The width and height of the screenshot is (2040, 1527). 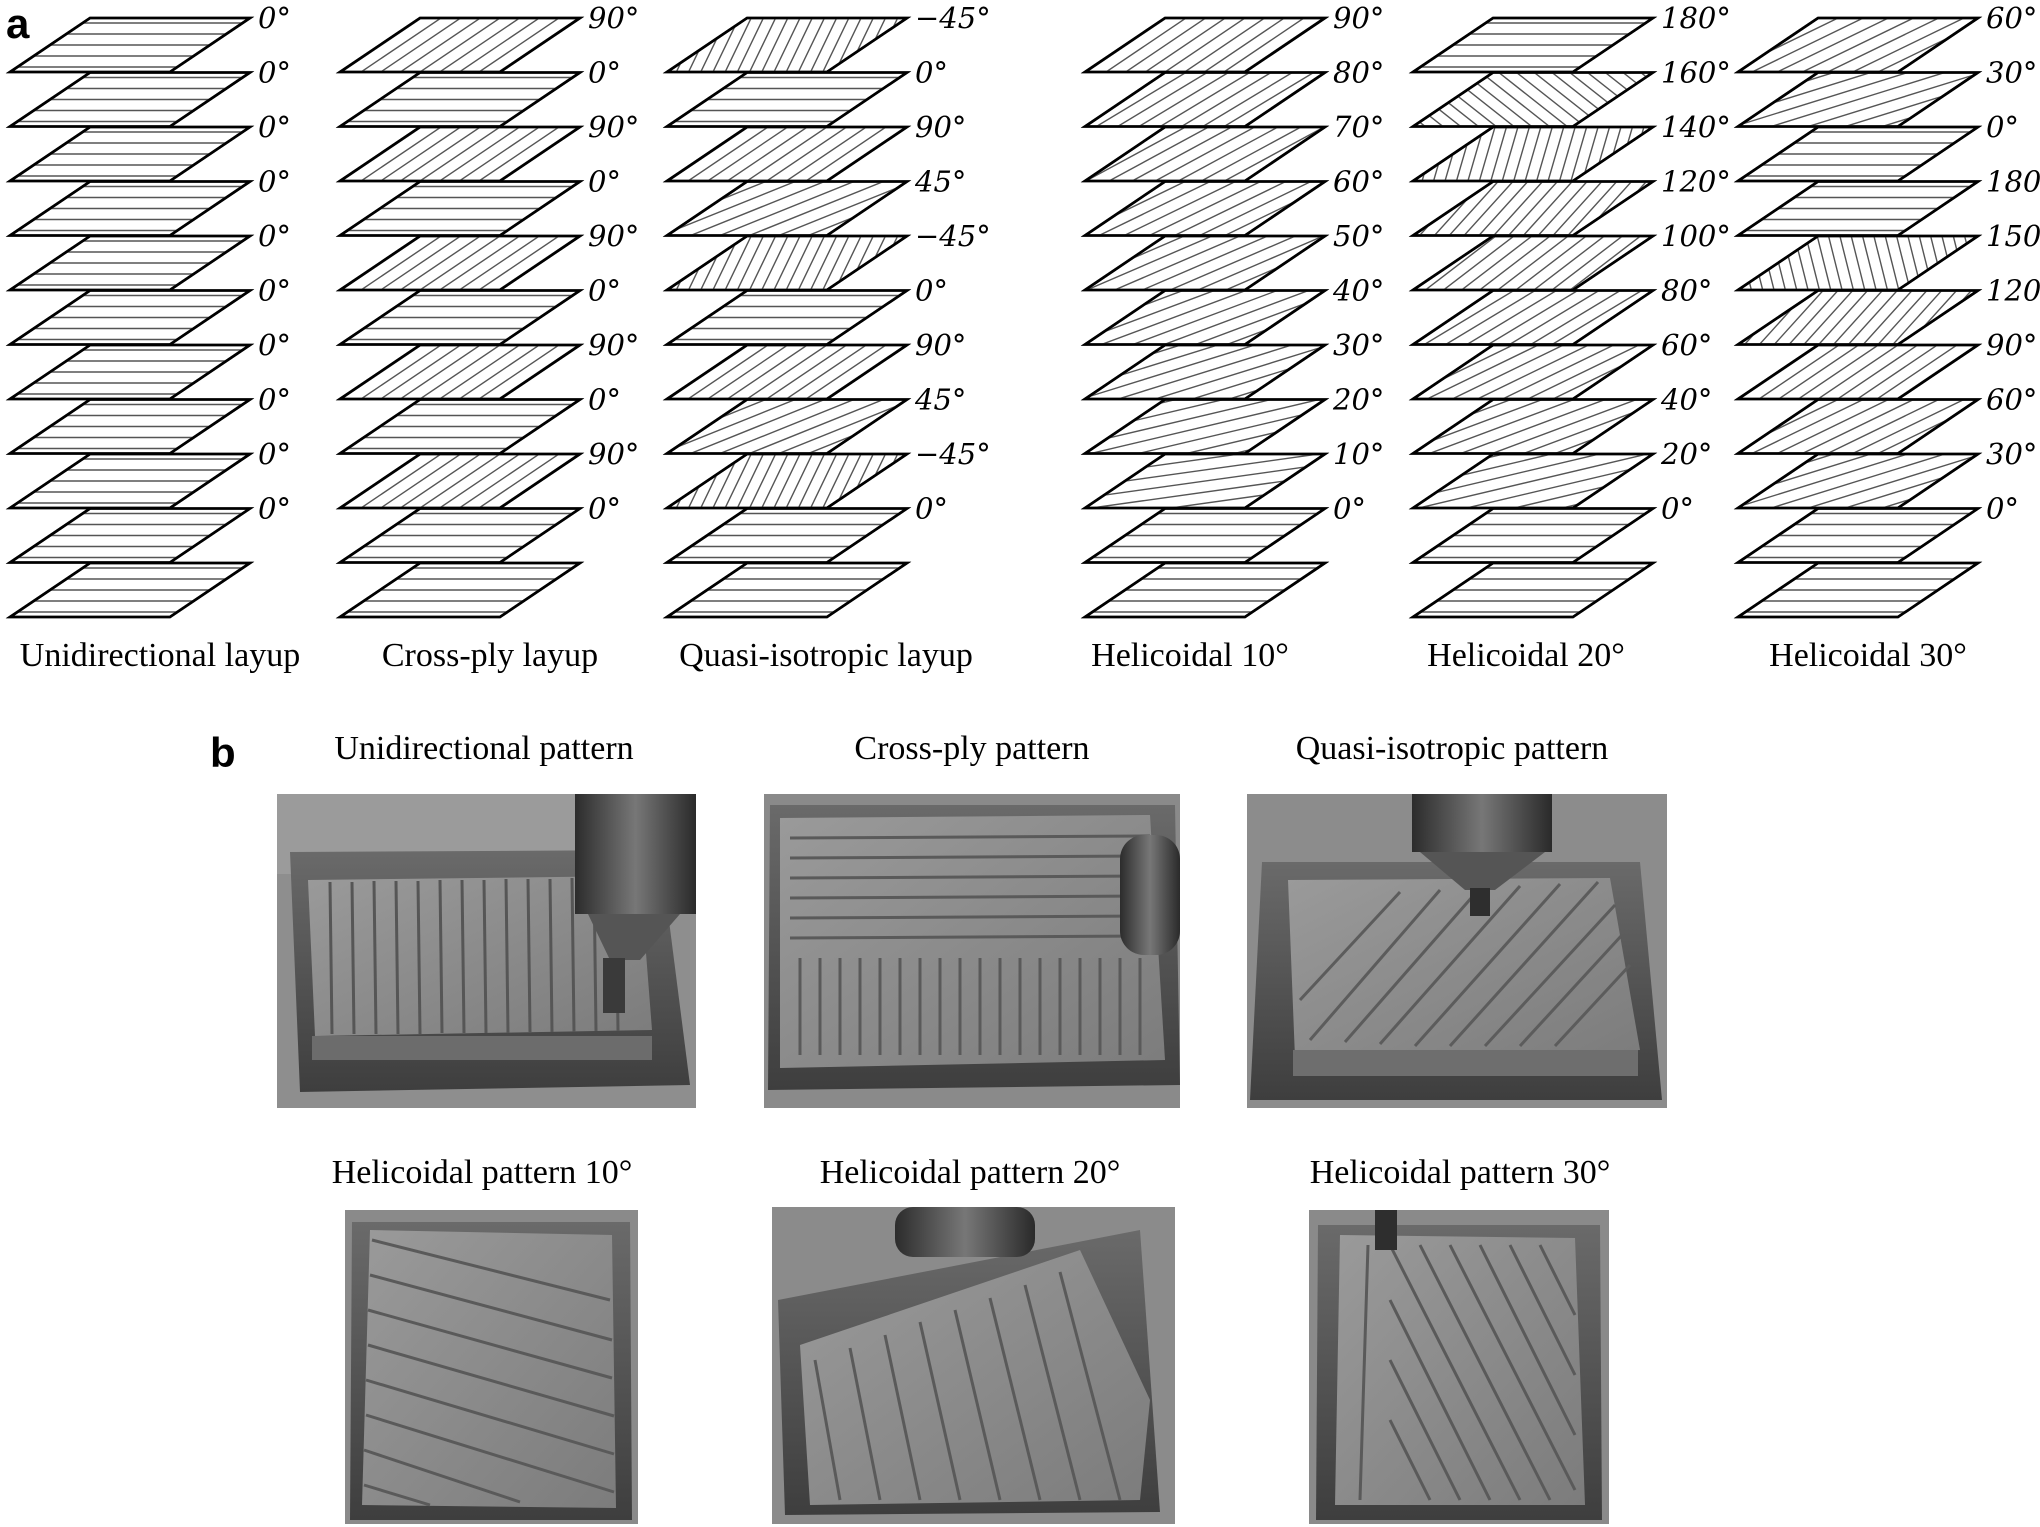 I want to click on photo-title-helicoidal-20: Helicoidal pattern 20°, so click(x=970, y=1172).